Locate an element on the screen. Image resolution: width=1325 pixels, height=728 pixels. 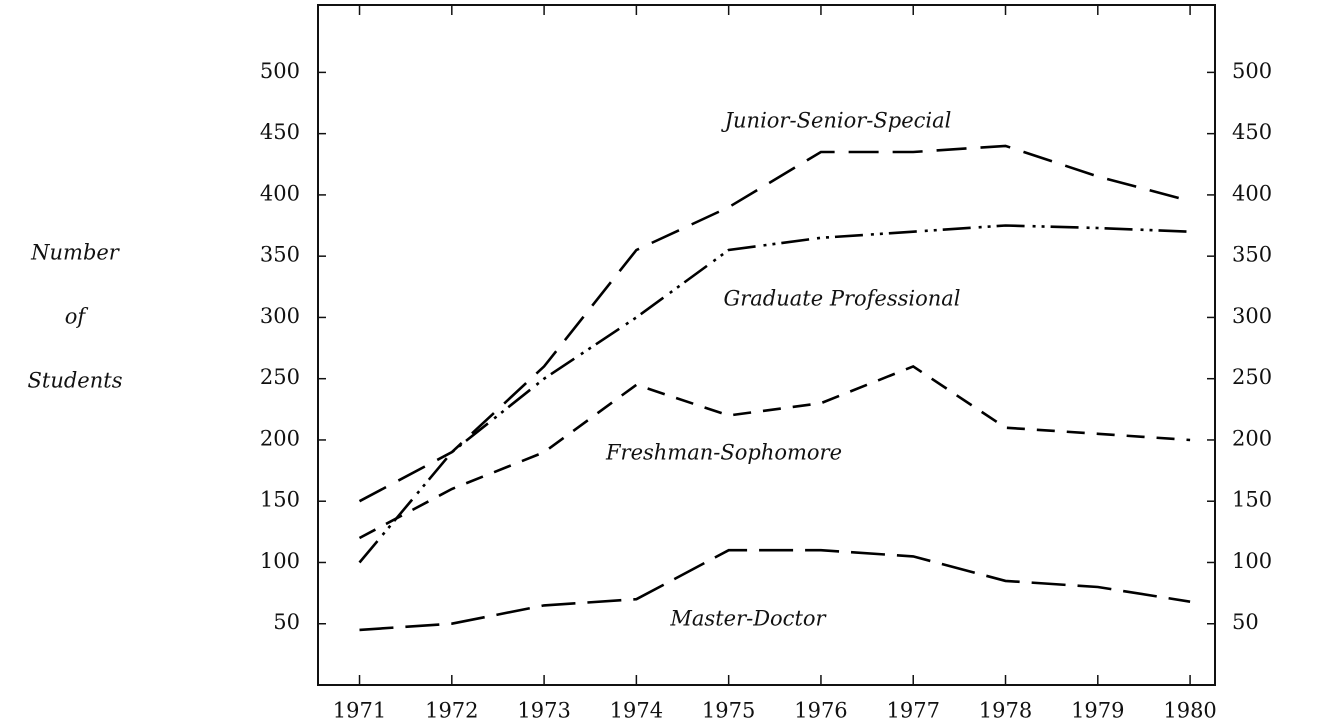
y-tick-label: 250 is located at coordinates (280, 377).